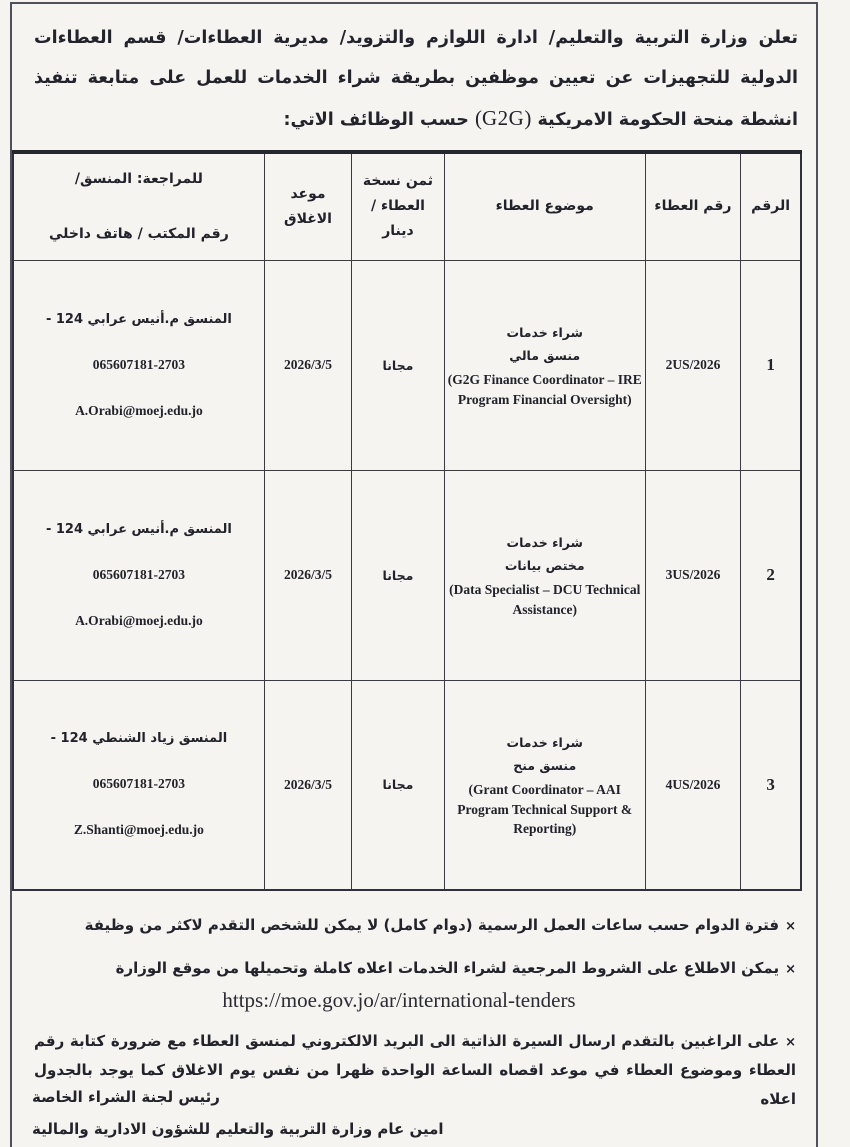  What do you see at coordinates (376, 120) in the screenshot?
I see `intro-text-part2: حسب الوظائف الاتي:` at bounding box center [376, 120].